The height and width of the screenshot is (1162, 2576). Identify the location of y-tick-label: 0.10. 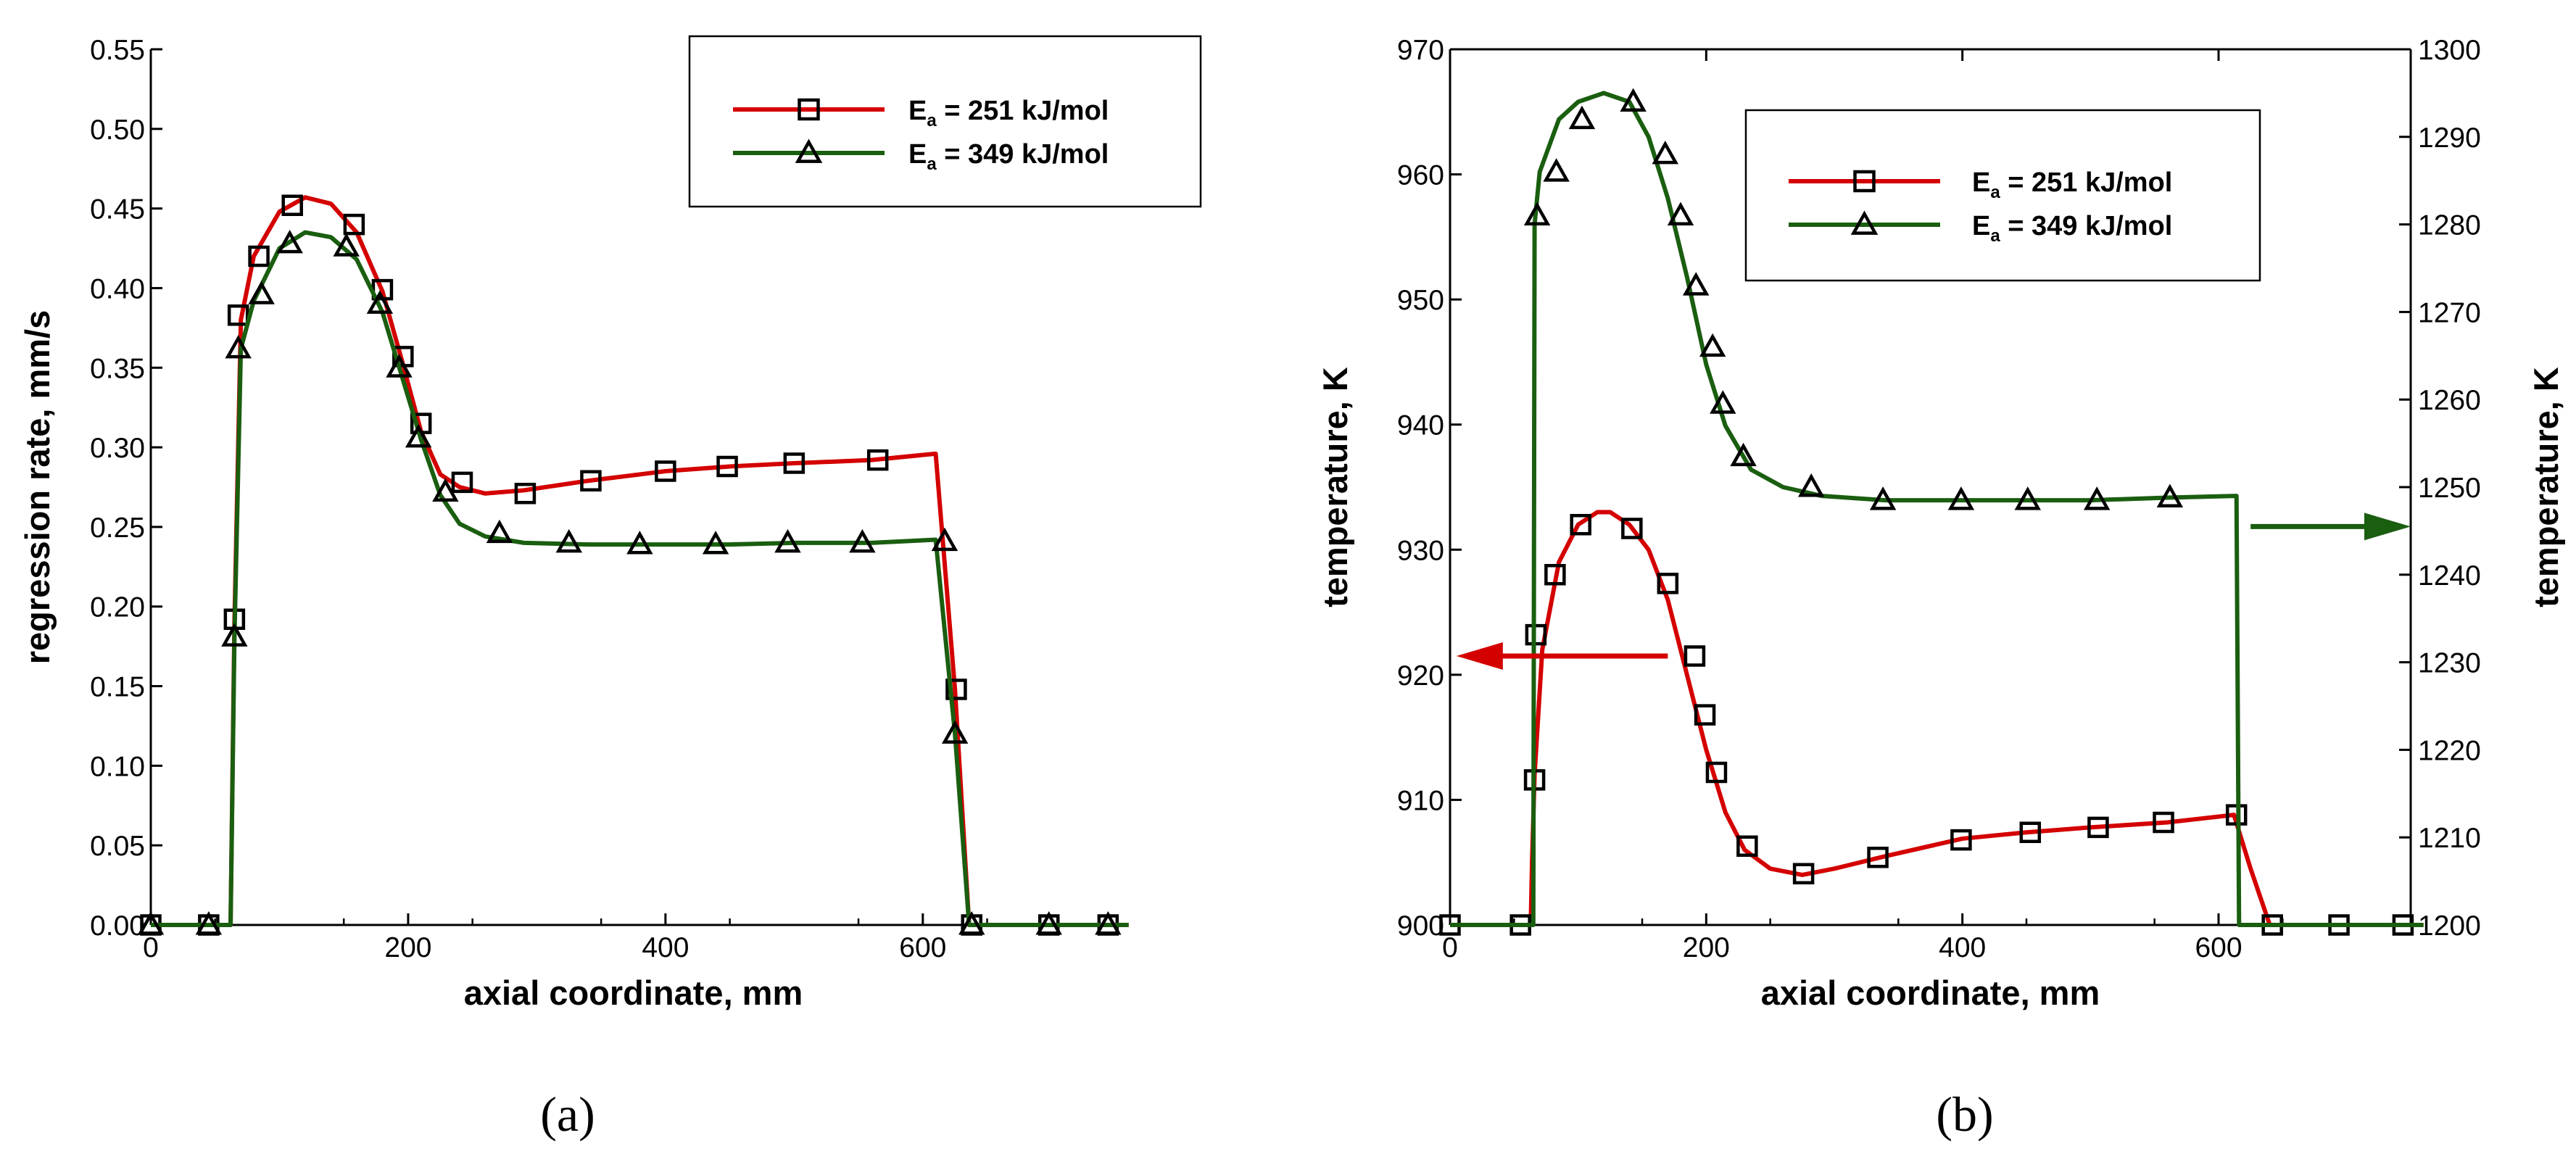
(117, 767).